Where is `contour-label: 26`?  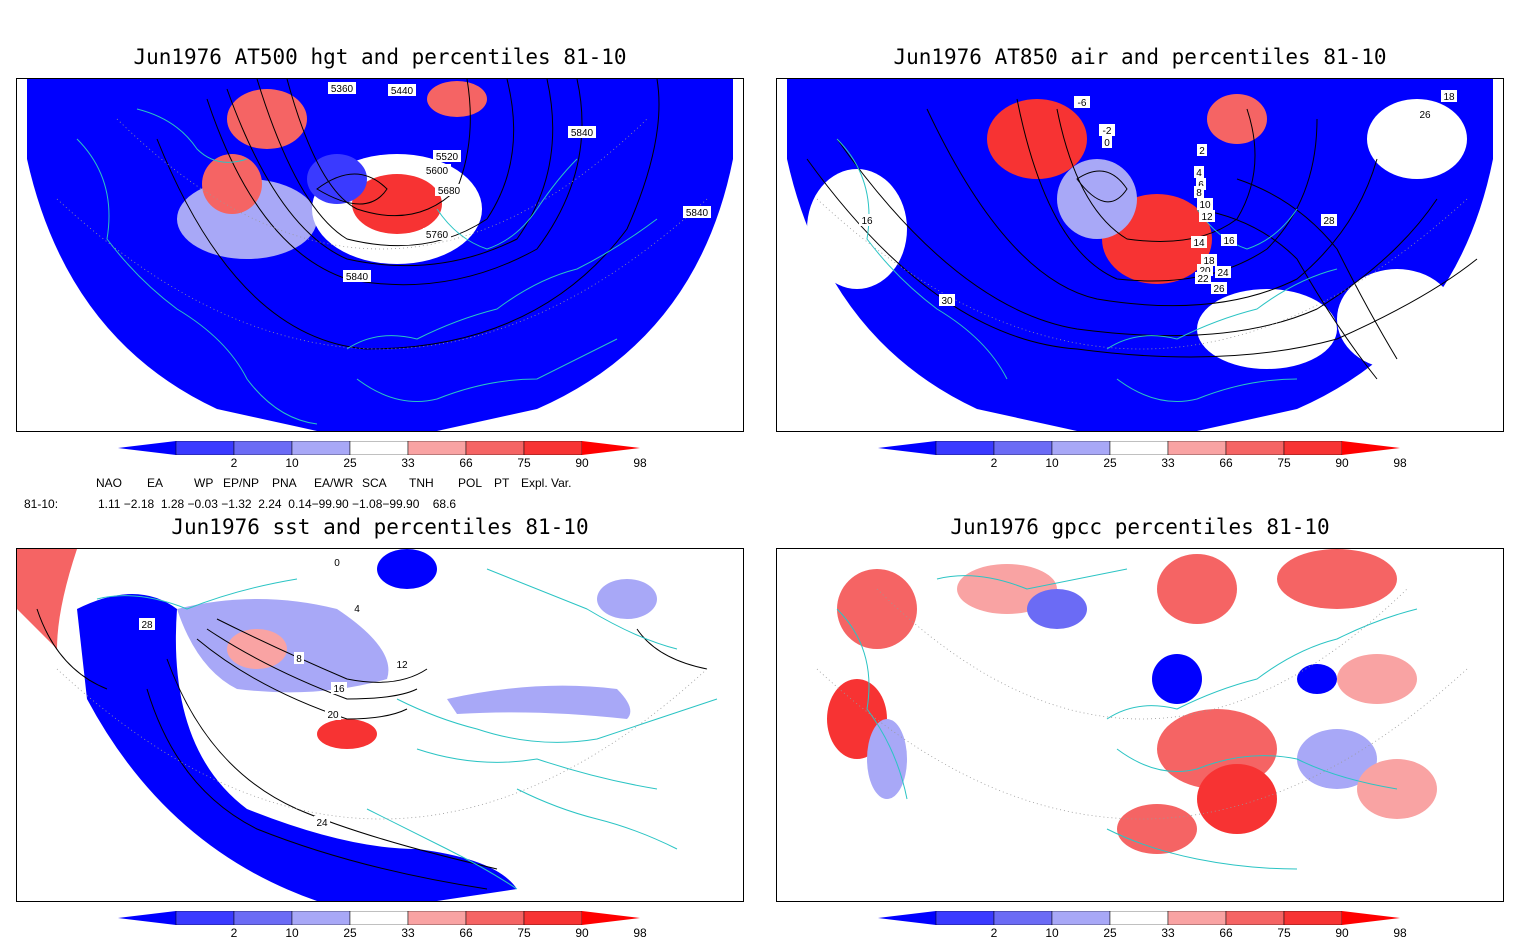
contour-label: 26 is located at coordinates (1219, 288).